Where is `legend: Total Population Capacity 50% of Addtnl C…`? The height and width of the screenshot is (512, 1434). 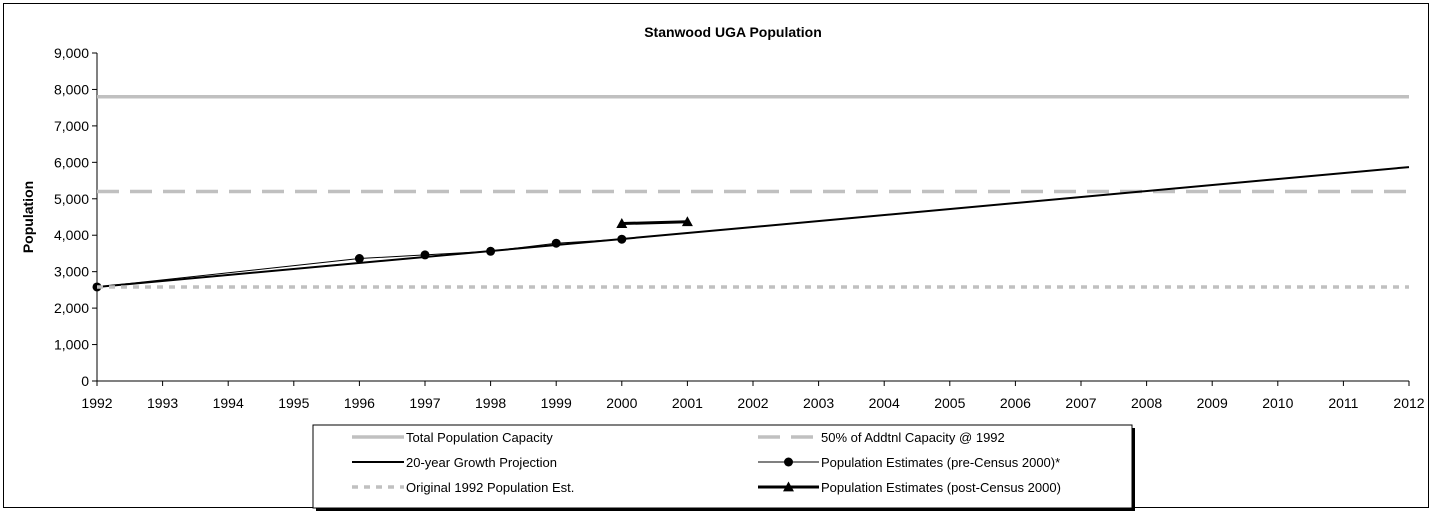 legend: Total Population Capacity 50% of Addtnl C… is located at coordinates (723, 467).